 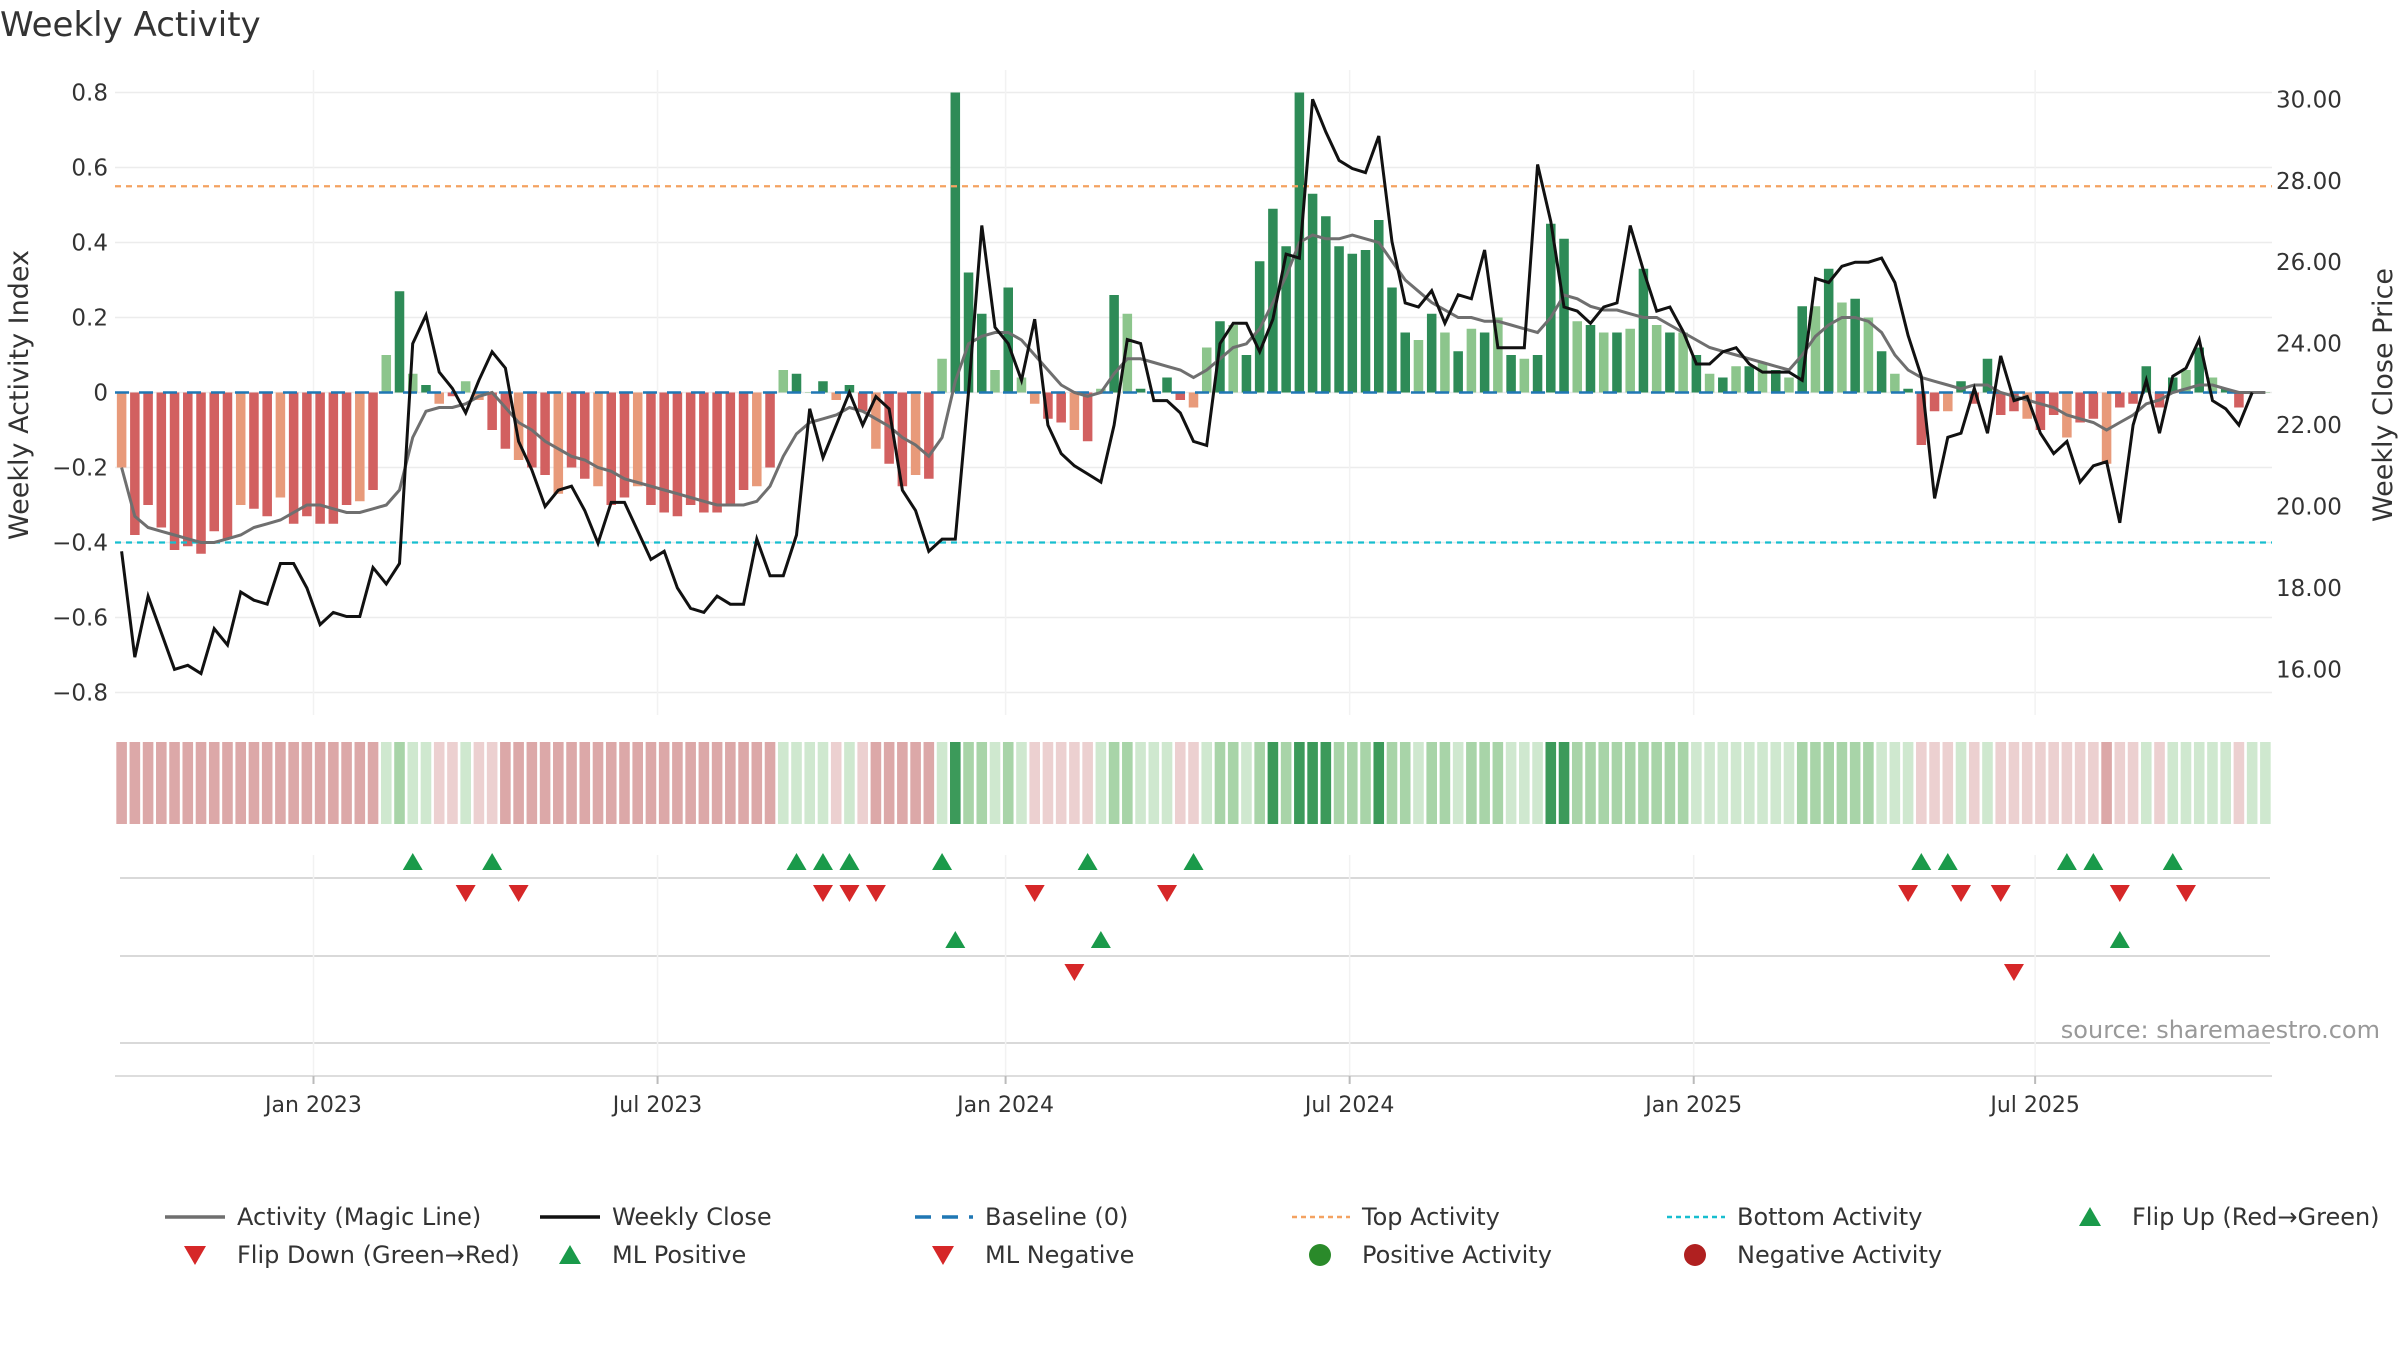 What do you see at coordinates (1829, 1217) in the screenshot?
I see `legend-label: Bottom Activity` at bounding box center [1829, 1217].